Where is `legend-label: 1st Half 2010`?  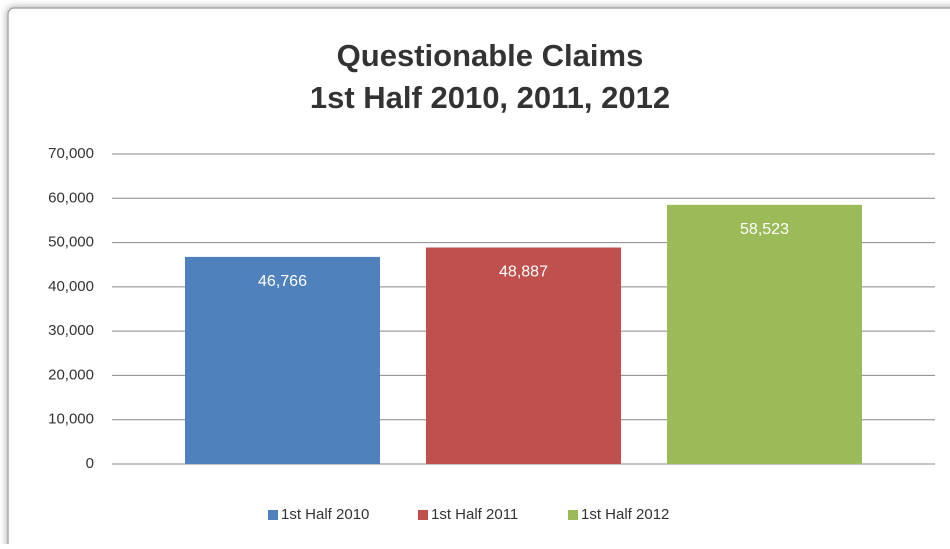 legend-label: 1st Half 2010 is located at coordinates (325, 514).